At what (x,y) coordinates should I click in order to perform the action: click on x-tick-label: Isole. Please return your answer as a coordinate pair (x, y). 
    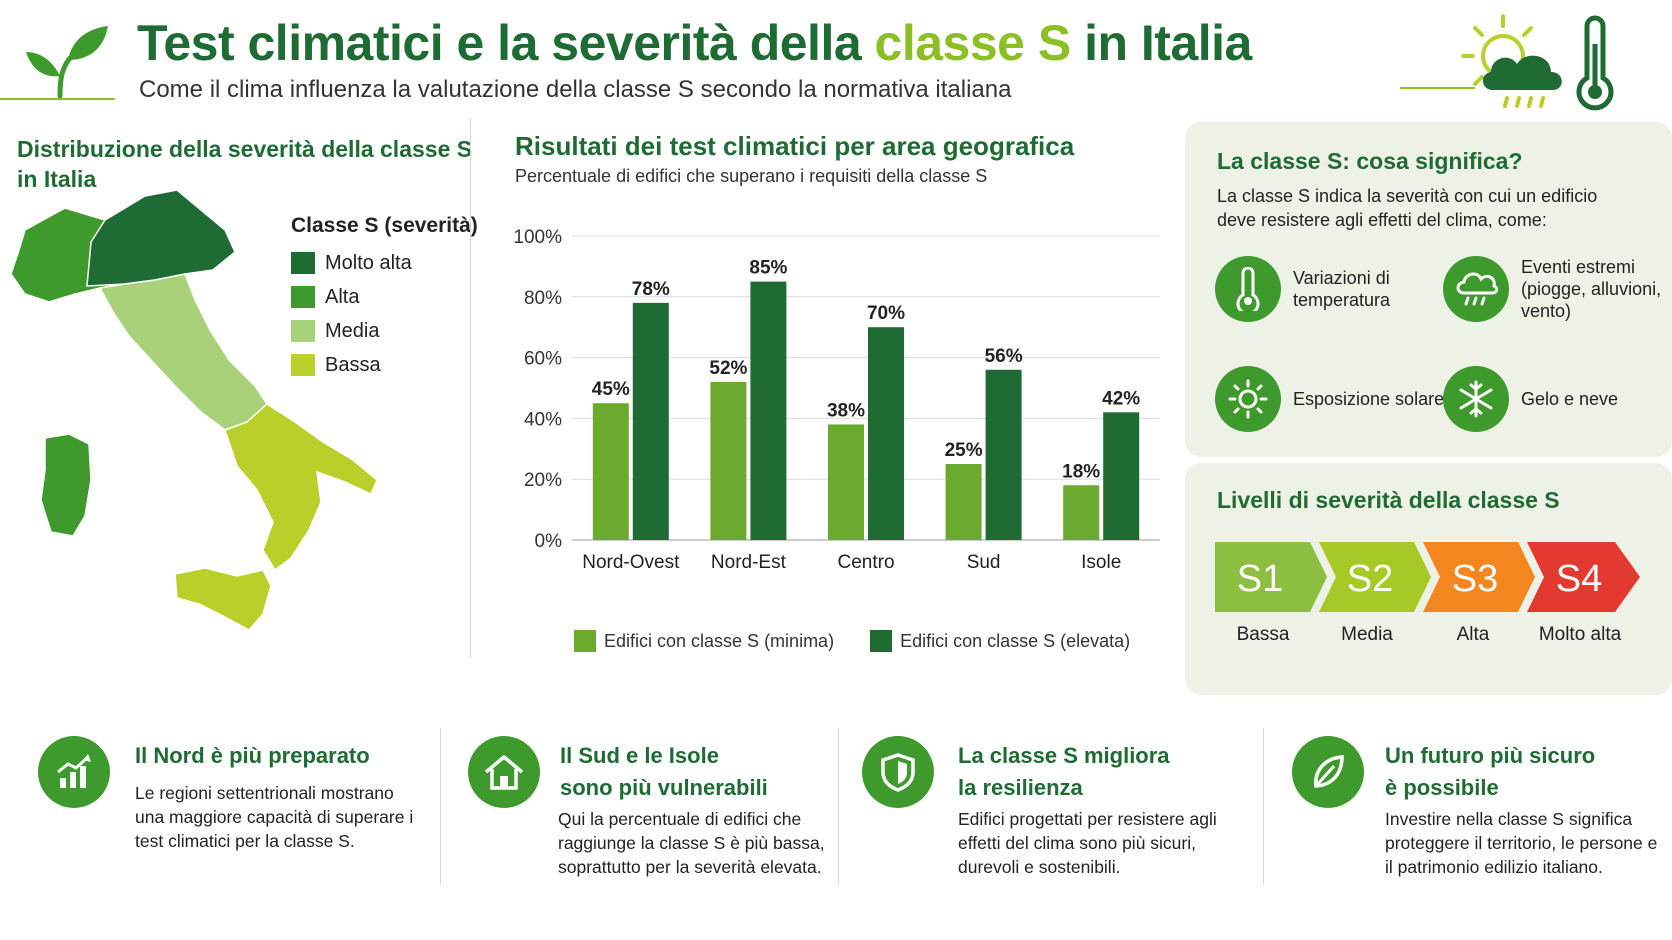
    Looking at the image, I should click on (1101, 562).